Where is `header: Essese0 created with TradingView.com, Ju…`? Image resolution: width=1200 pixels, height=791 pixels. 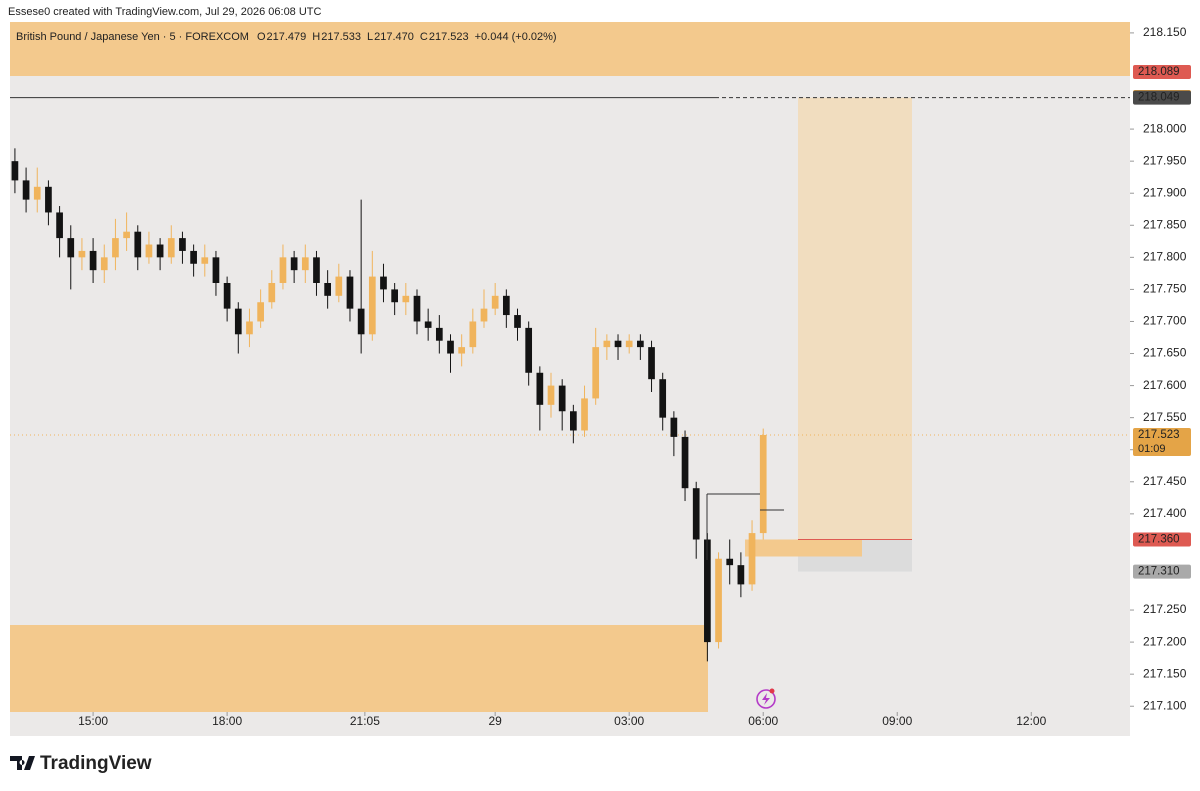 header: Essese0 created with TradingView.com, Ju… is located at coordinates (165, 12).